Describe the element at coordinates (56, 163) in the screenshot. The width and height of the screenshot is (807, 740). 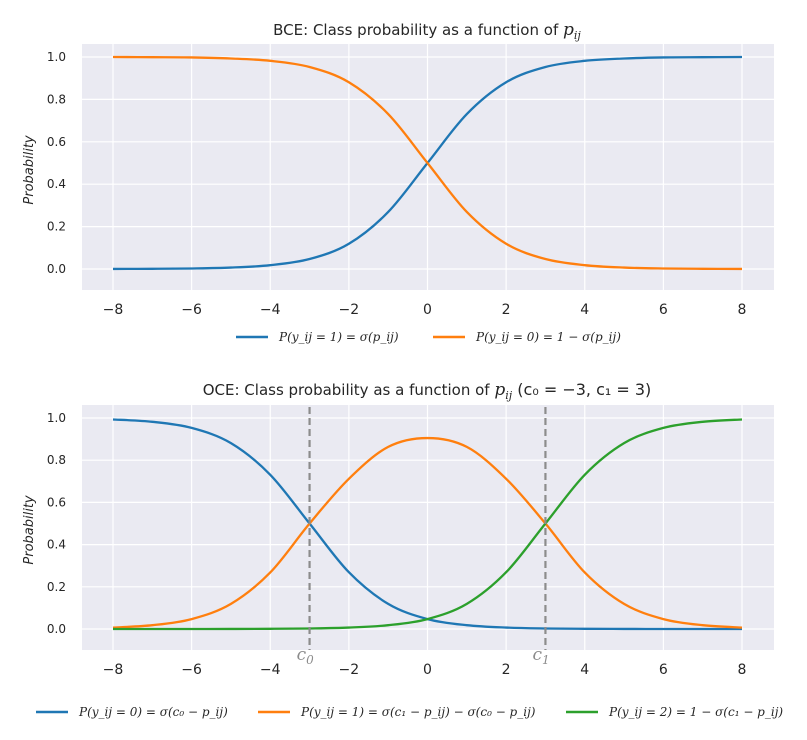
I see `bce-y-tick-labels: 0.0 0.2 0.4 0.6 0.8 1.0` at that location.